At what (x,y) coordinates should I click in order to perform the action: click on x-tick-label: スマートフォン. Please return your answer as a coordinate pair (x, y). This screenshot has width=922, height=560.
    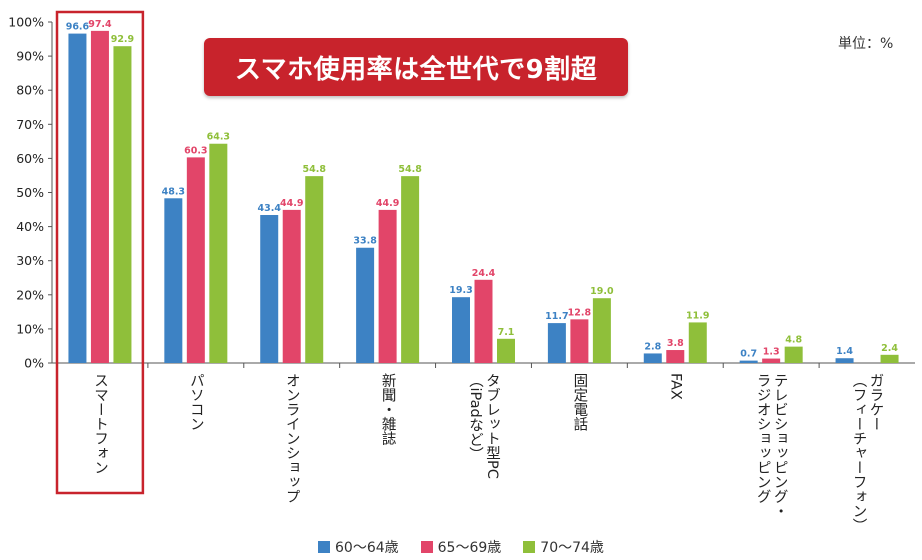
    Looking at the image, I should click on (100, 424).